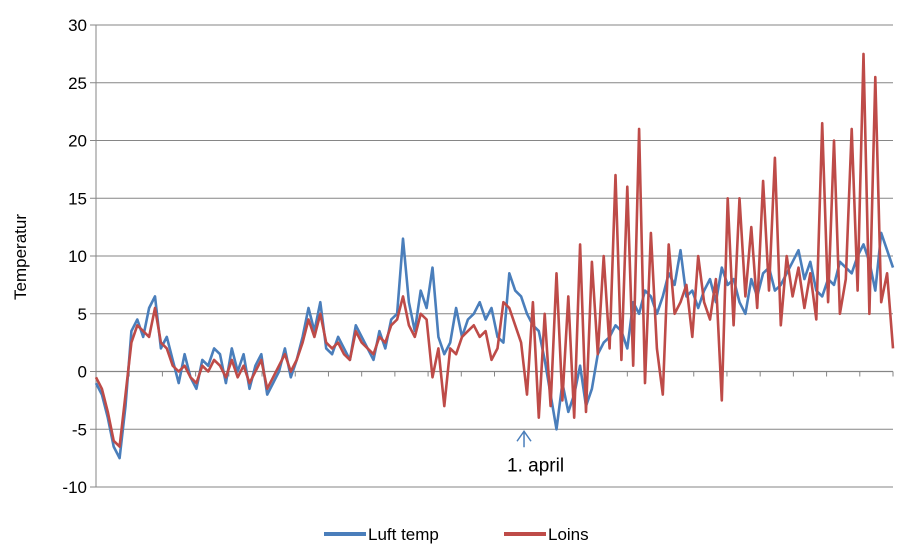  Describe the element at coordinates (535, 452) in the screenshot. I see `annotation-1-april: 1. april` at that location.